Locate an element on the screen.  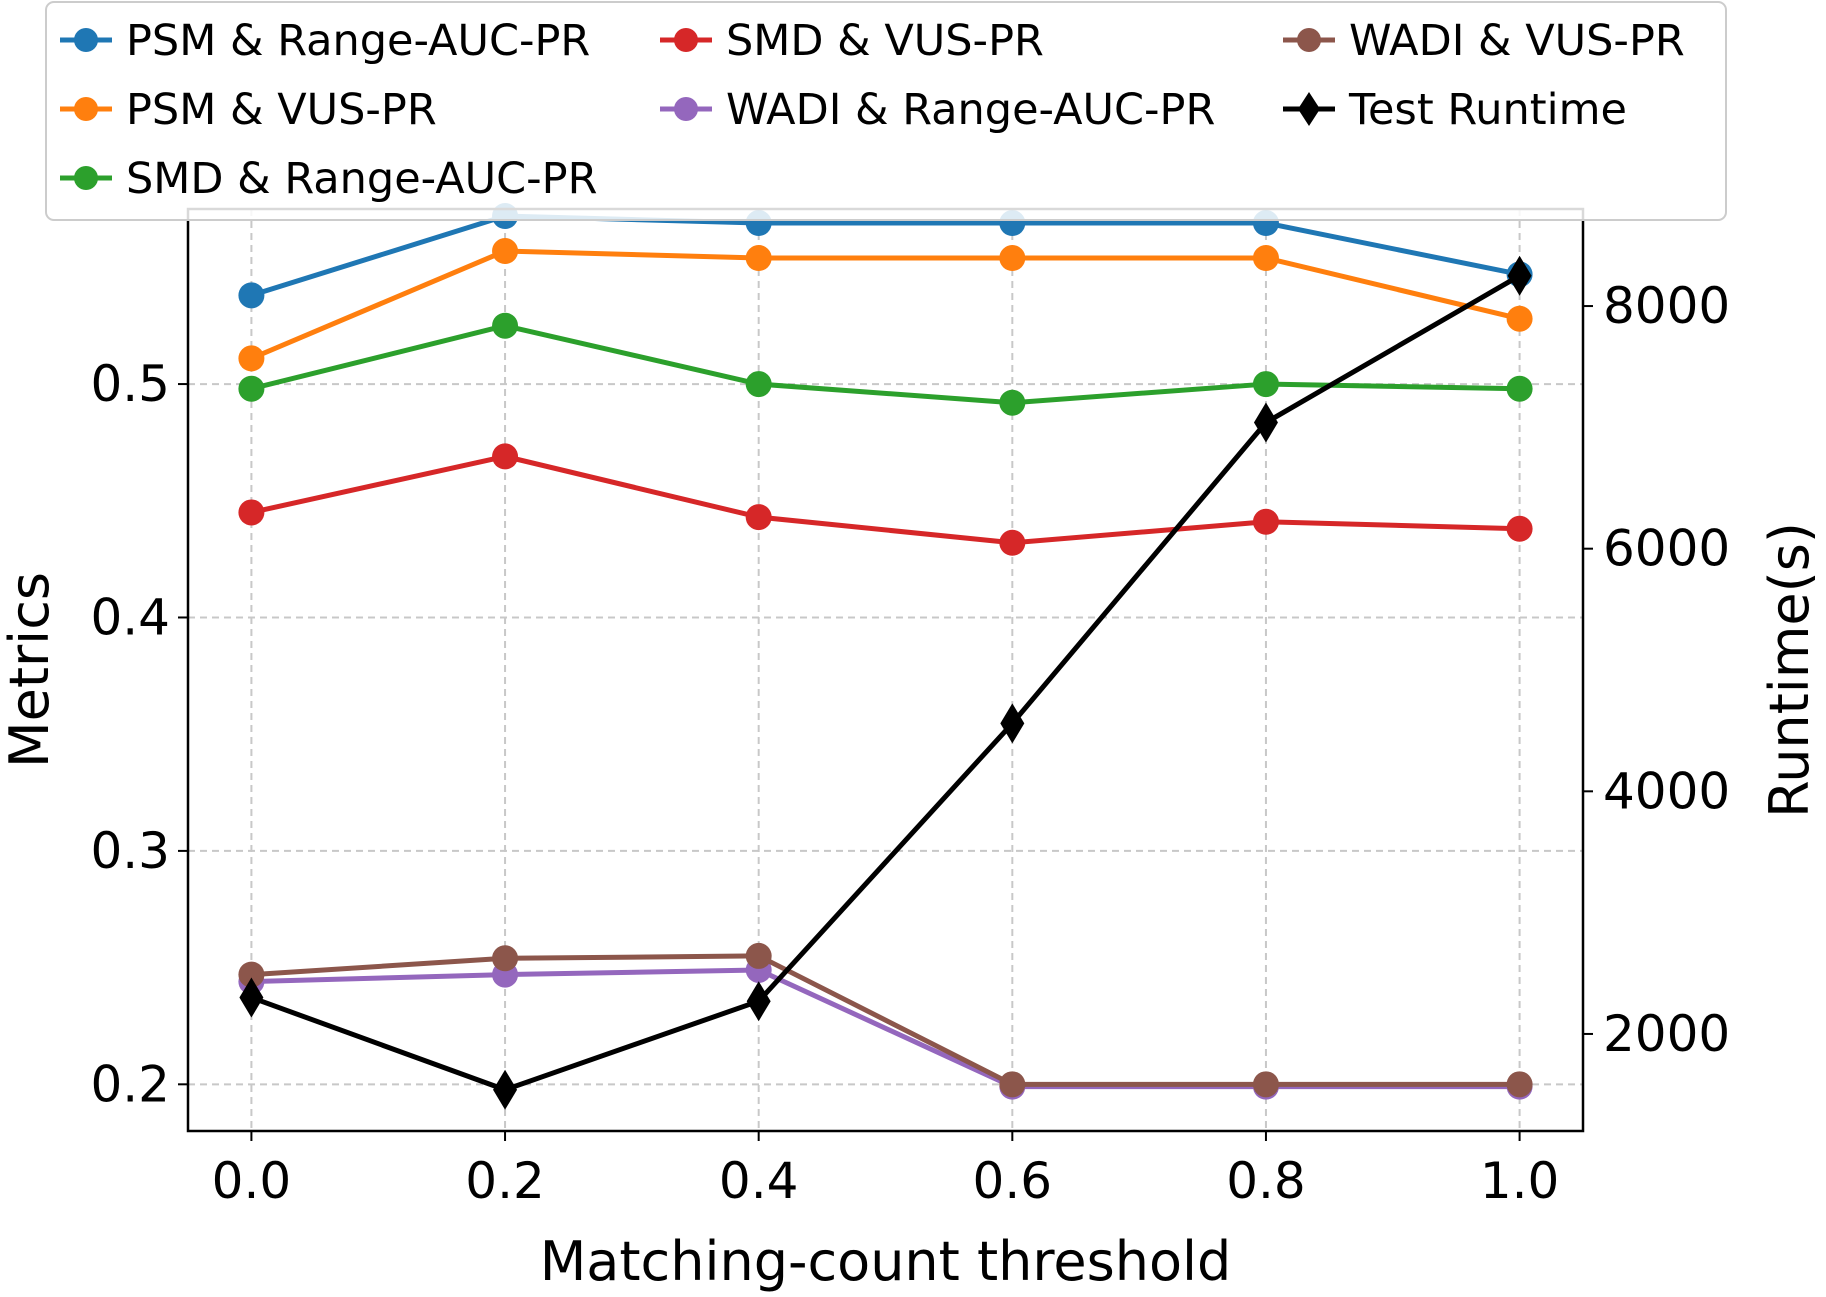
legend-item-wadi-range-auc-pr: WADI & Range-AUC-PR is located at coordinates (937, 110).